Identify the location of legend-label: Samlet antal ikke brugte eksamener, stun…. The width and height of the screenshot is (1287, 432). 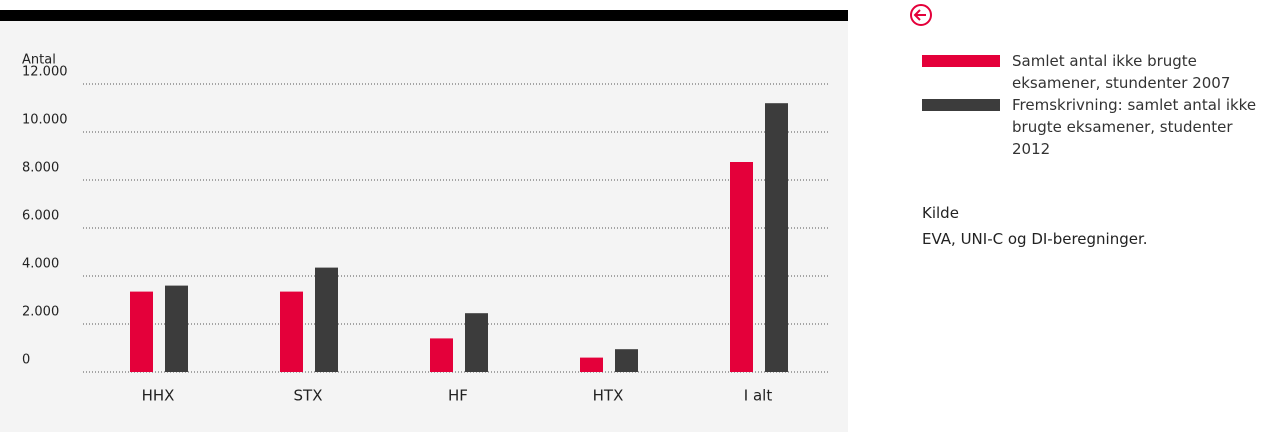
(1121, 72).